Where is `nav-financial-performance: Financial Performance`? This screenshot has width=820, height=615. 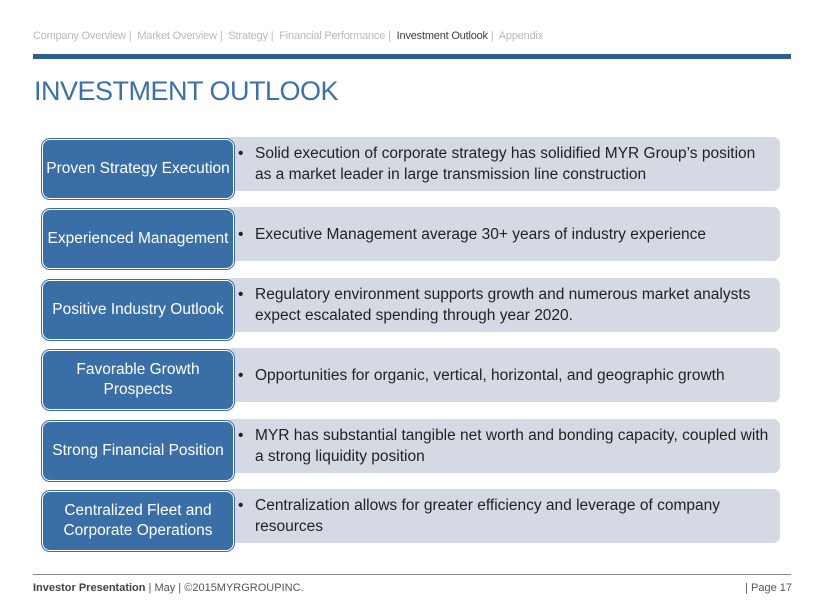
nav-financial-performance: Financial Performance is located at coordinates (332, 36).